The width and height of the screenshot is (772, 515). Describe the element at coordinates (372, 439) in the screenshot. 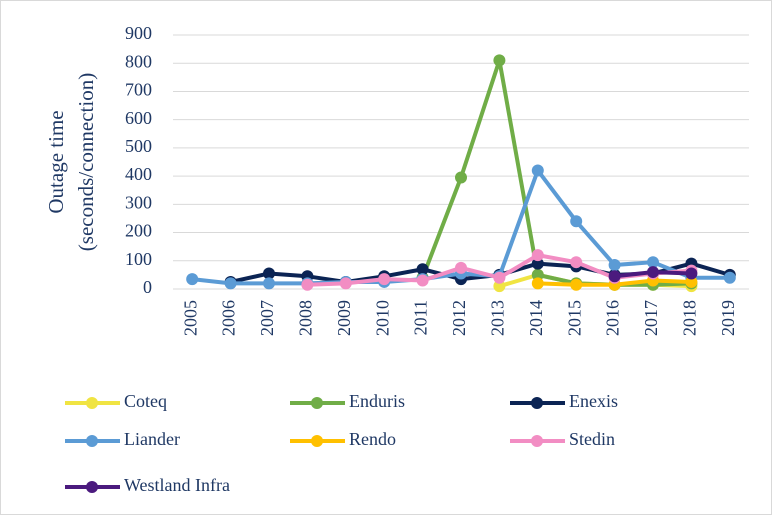

I see `legend-label: Rendo` at that location.